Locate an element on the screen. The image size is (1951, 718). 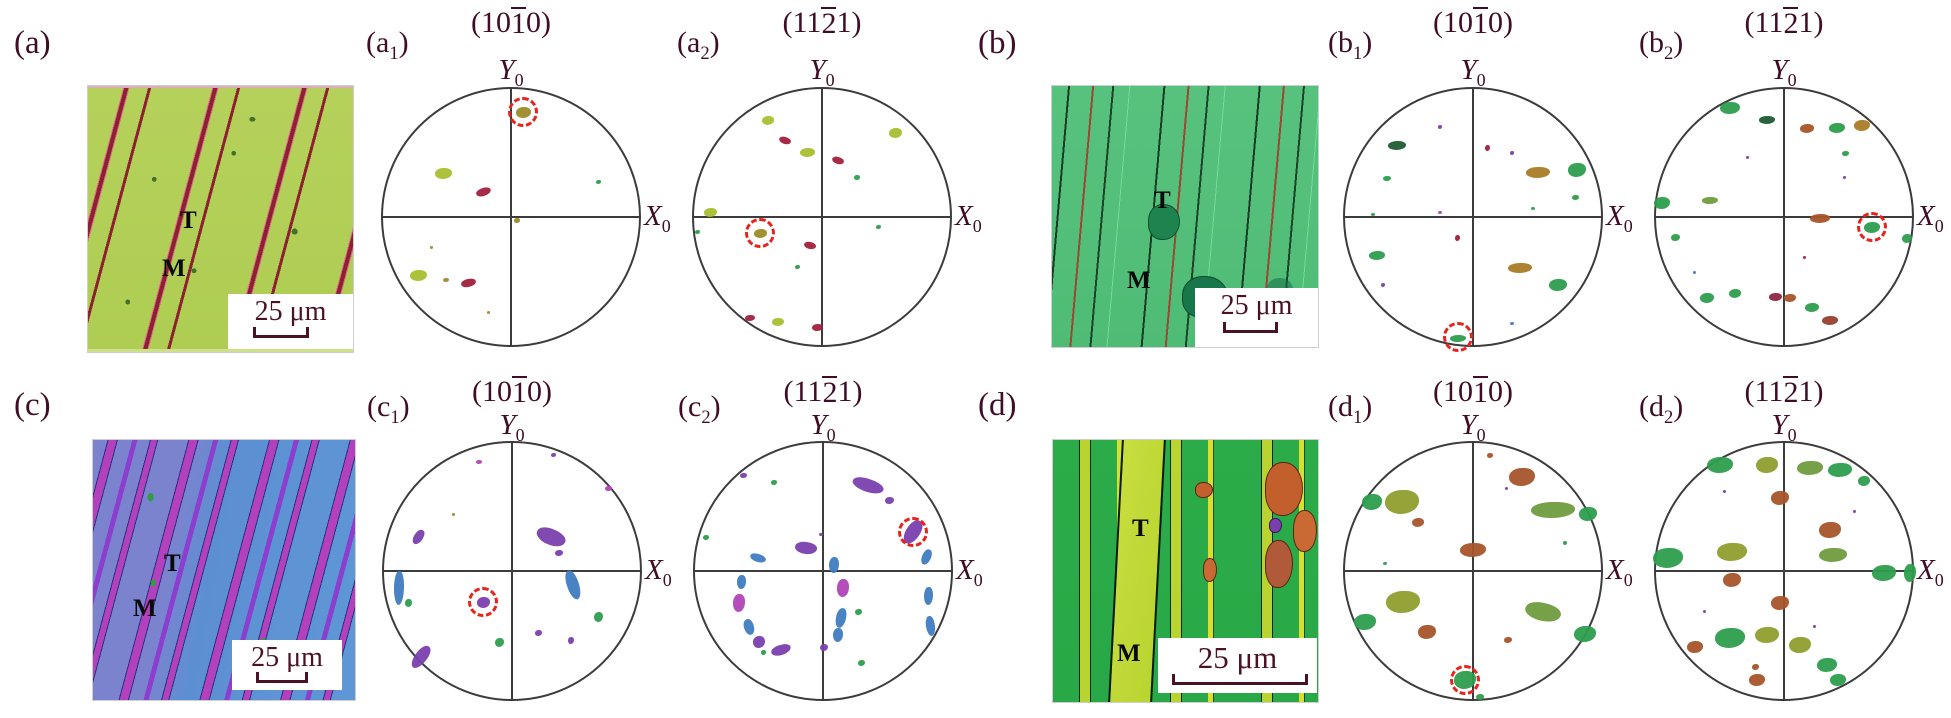
pole-figure-label: (a1) is located at coordinates (387, 45).